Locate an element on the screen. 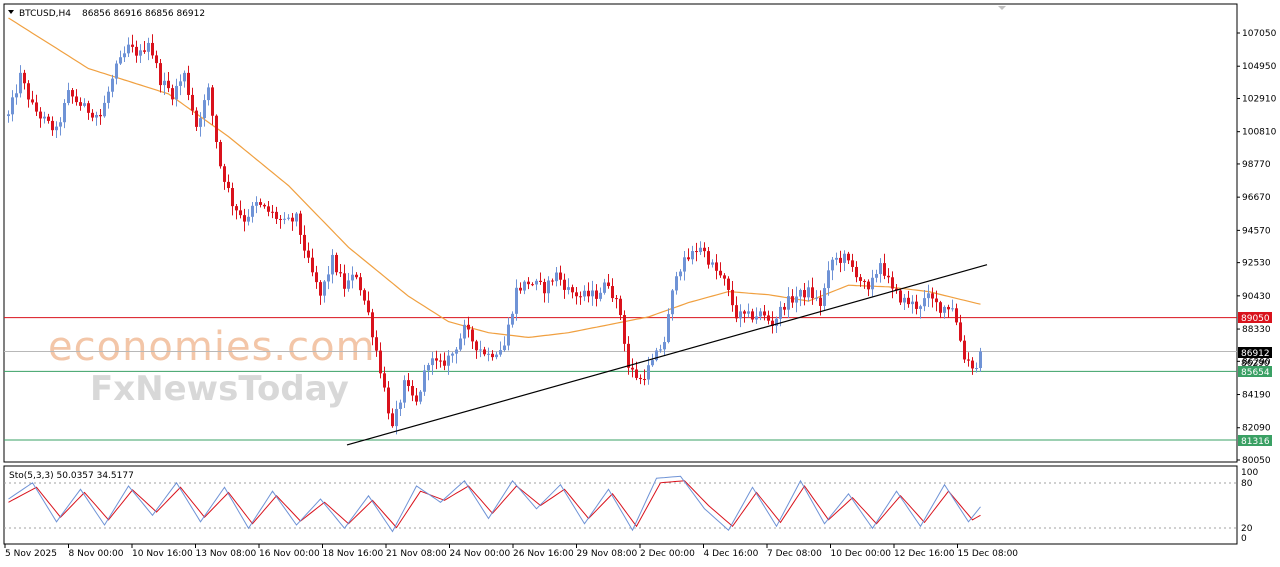 The image size is (1280, 567). price-tick-label: 96670 is located at coordinates (1256, 198).